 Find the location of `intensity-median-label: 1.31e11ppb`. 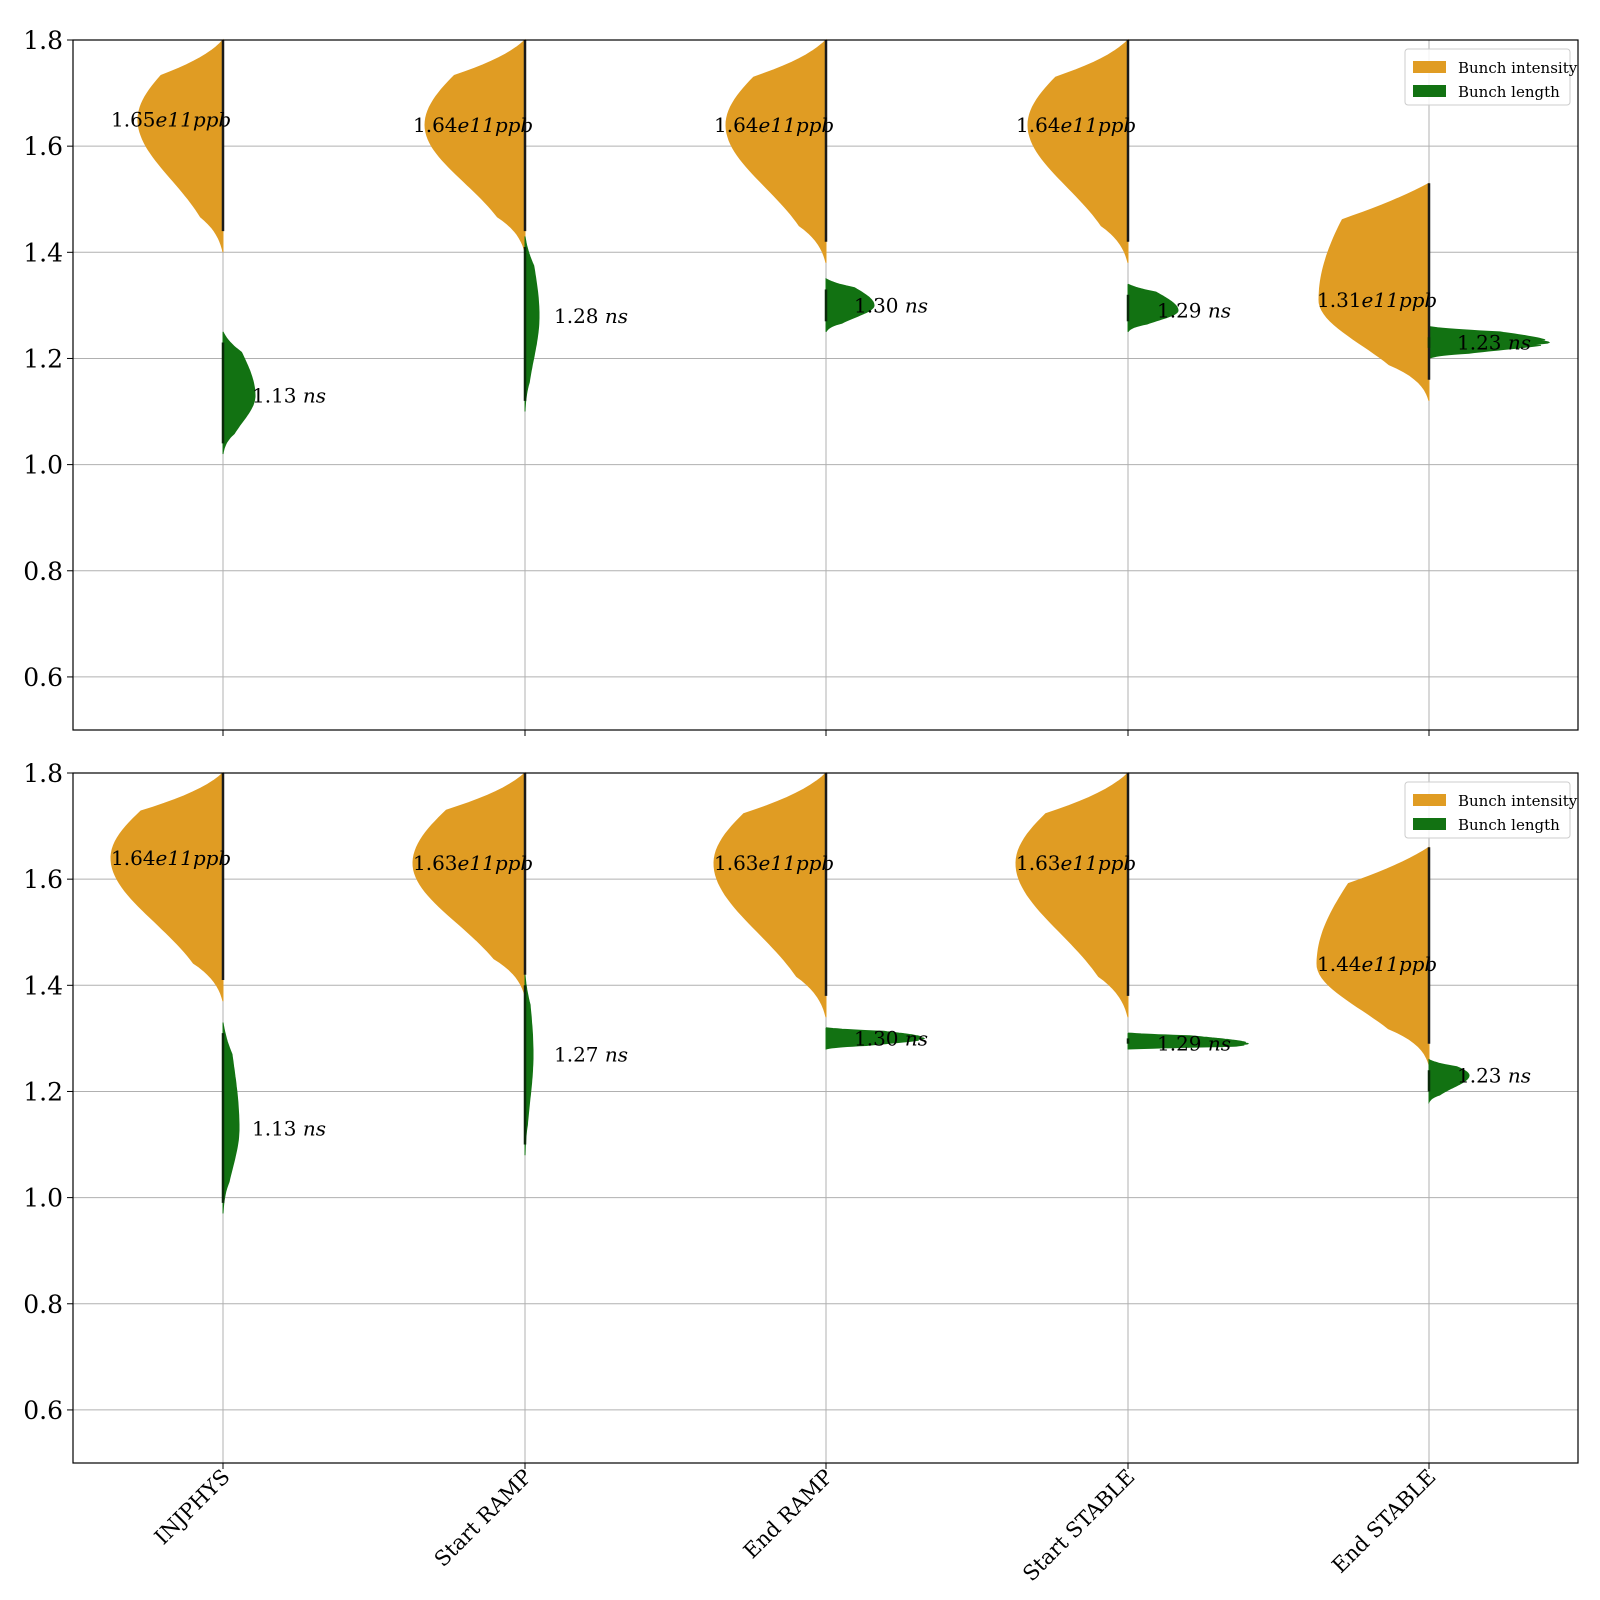

intensity-median-label: 1.31e11ppb is located at coordinates (1377, 300).